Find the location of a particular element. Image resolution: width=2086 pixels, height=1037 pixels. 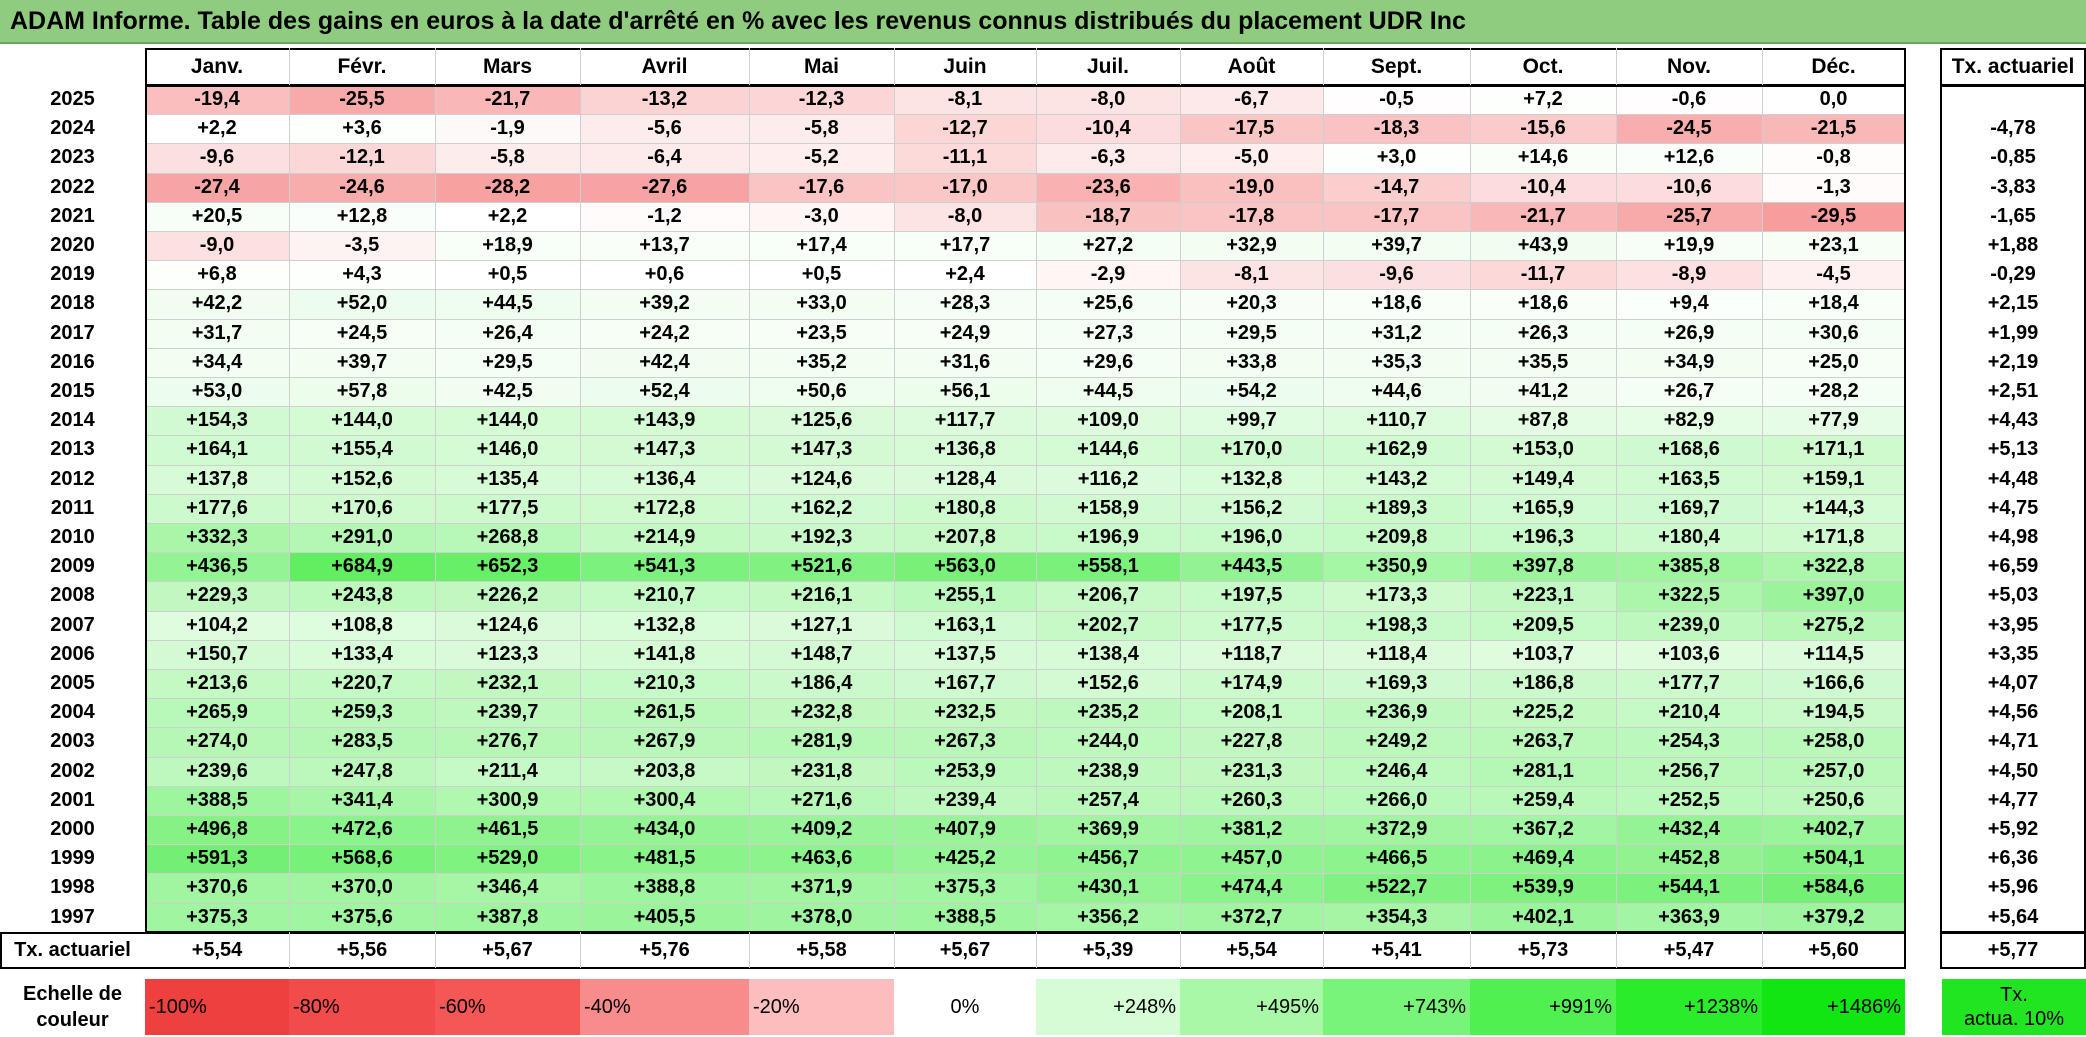

heatmap-cell: +370,6 is located at coordinates (217, 888).